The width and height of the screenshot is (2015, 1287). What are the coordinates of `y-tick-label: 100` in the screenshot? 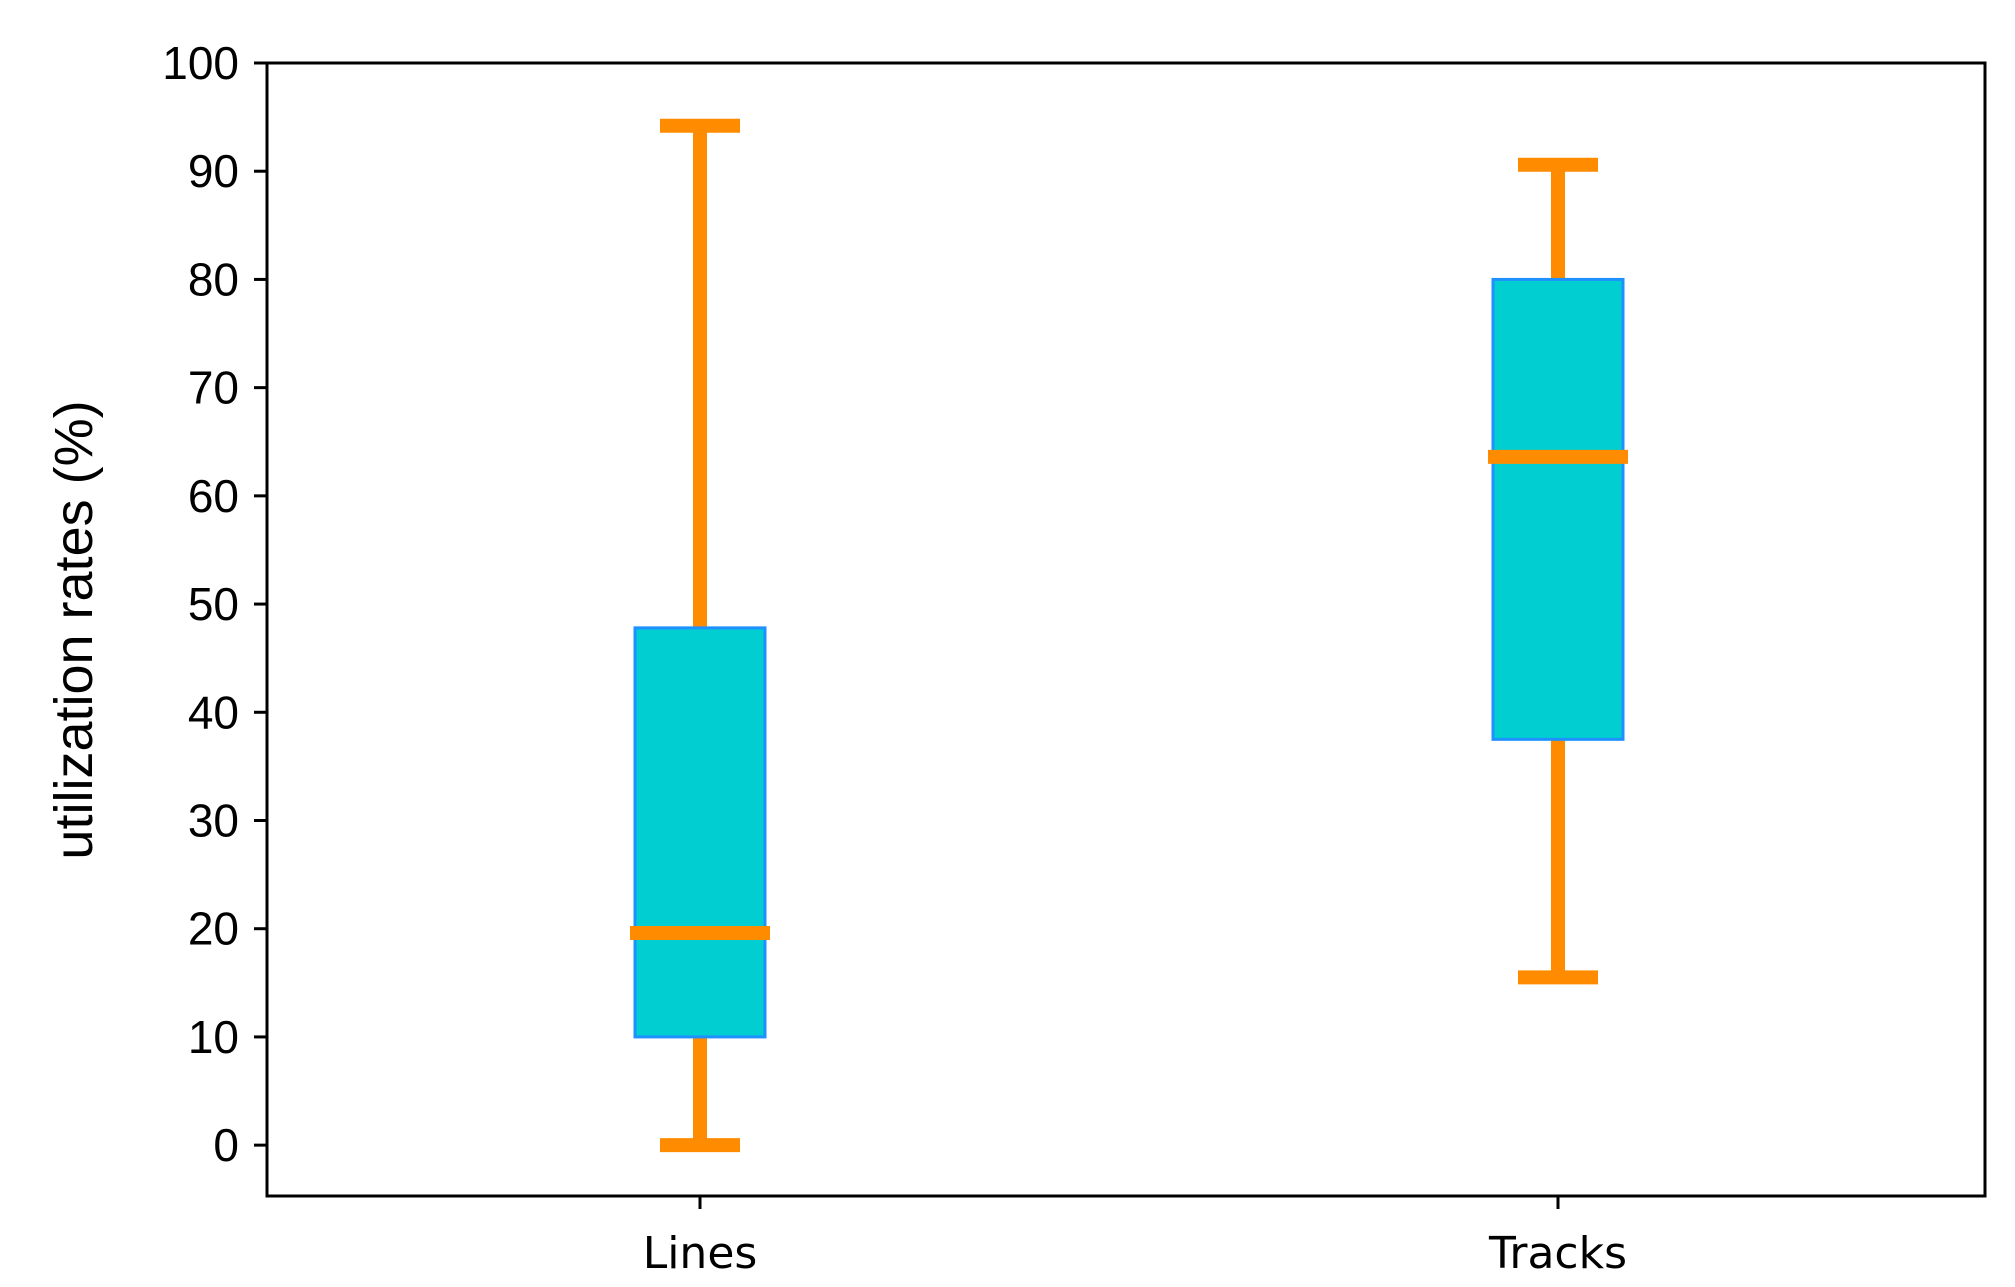 It's located at (200, 63).